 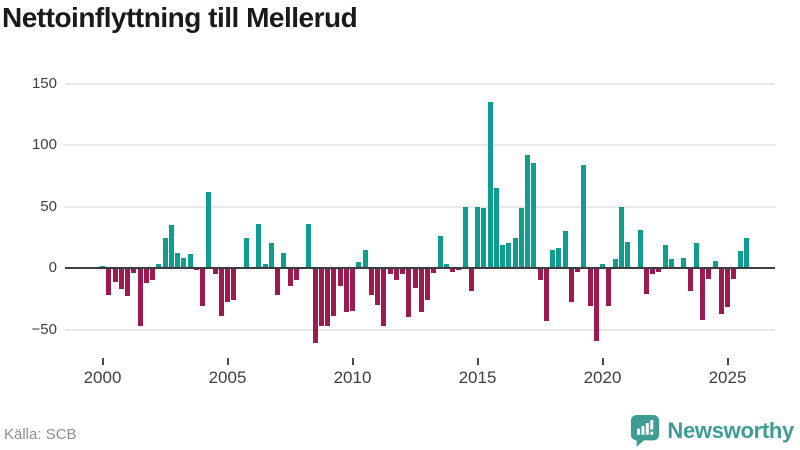 What do you see at coordinates (259, 245) in the screenshot?
I see `bar-2006Q2` at bounding box center [259, 245].